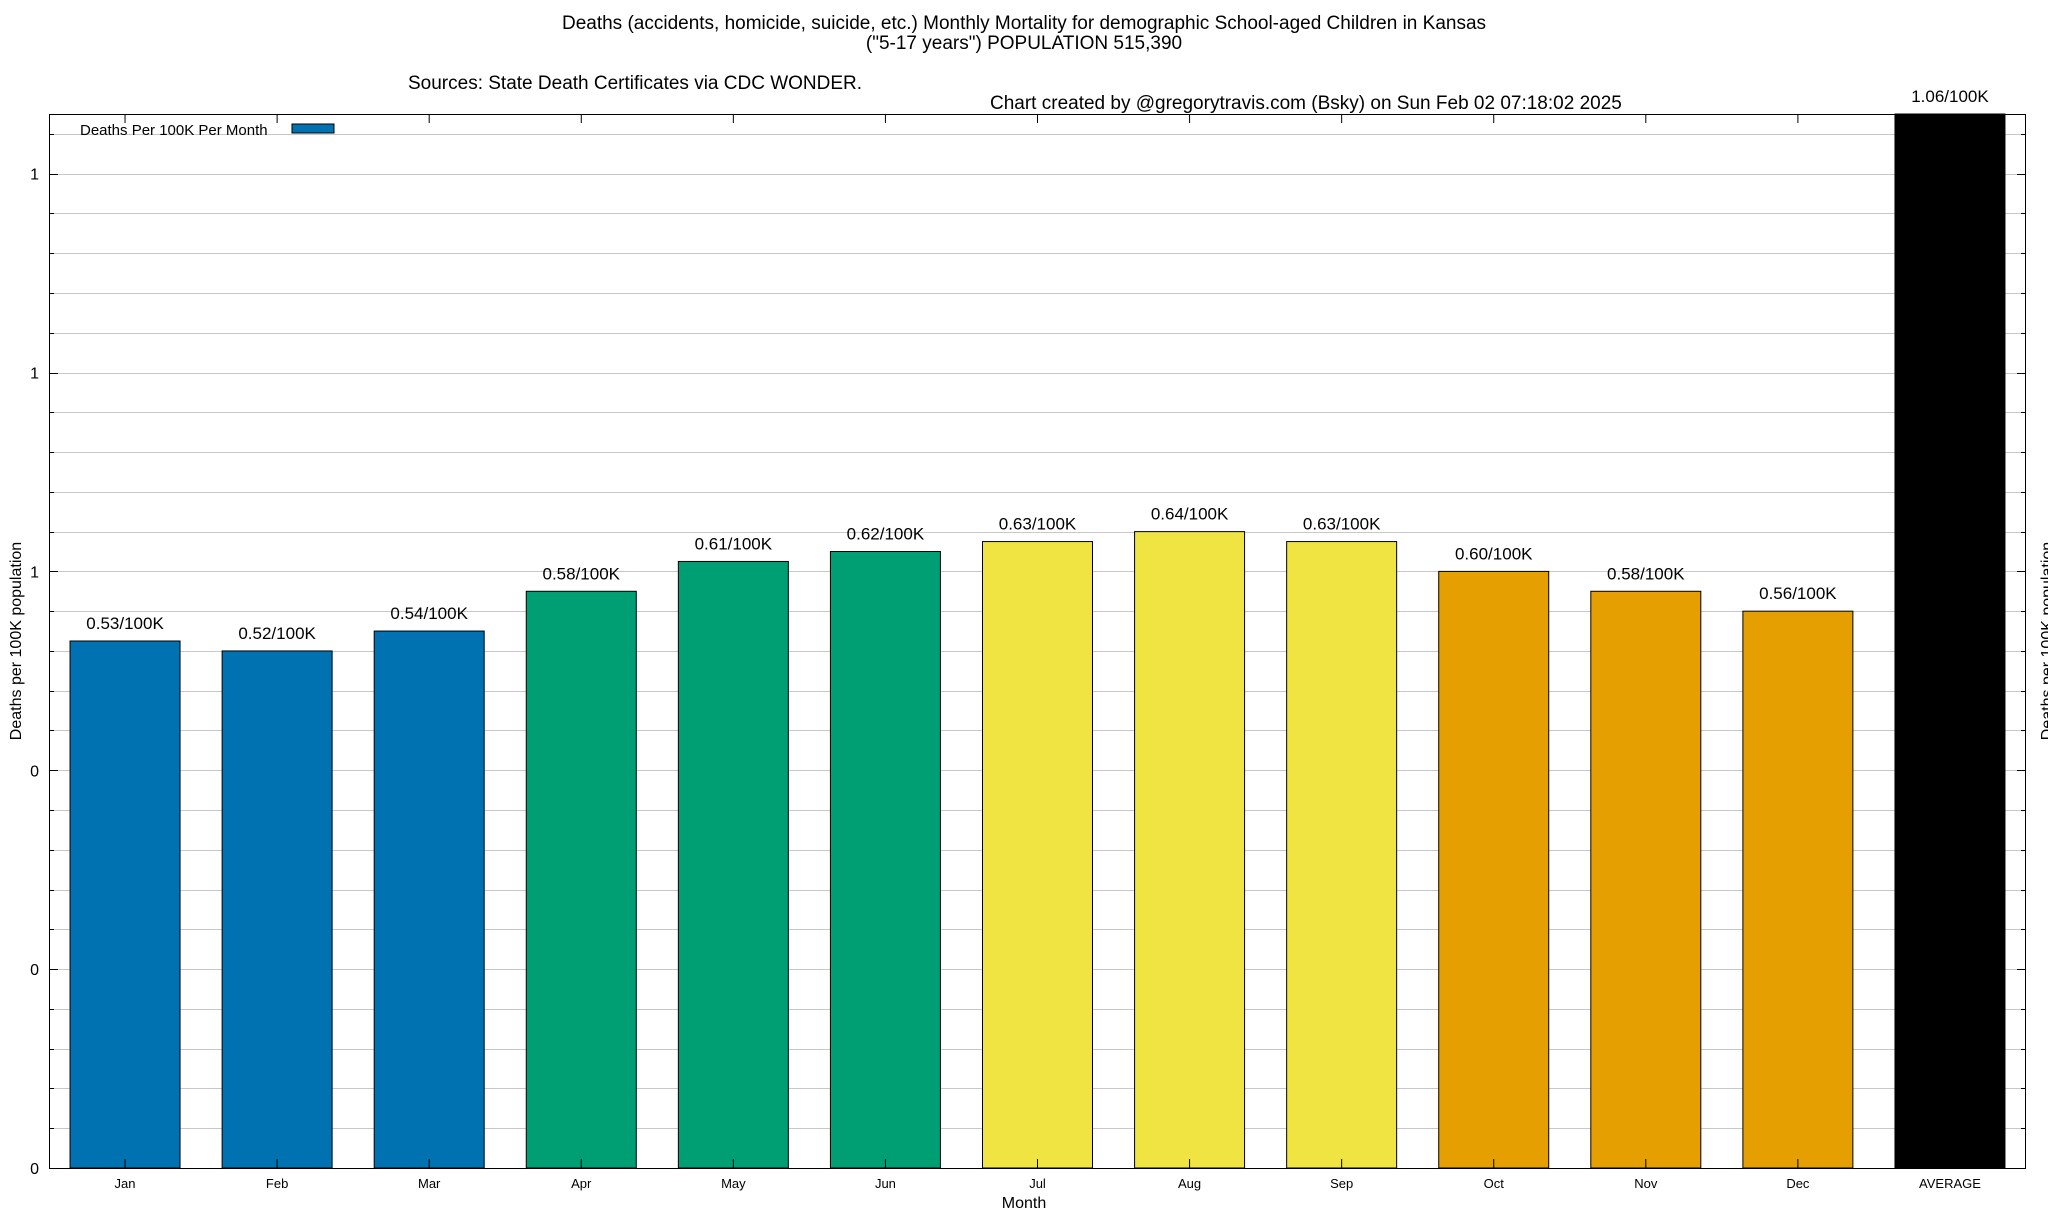 Image resolution: width=2048 pixels, height=1213 pixels. Describe the element at coordinates (1024, 1203) in the screenshot. I see `x-axis-label: Month` at that location.